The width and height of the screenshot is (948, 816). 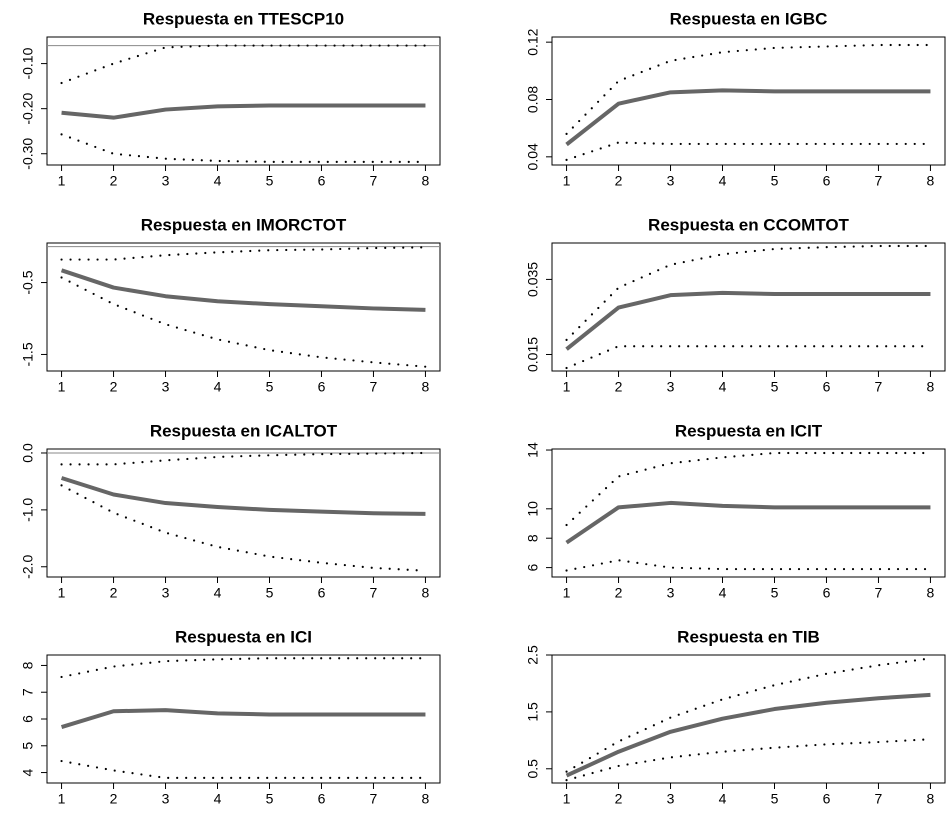 I want to click on y-tick-label: 1.5, so click(x=533, y=712).